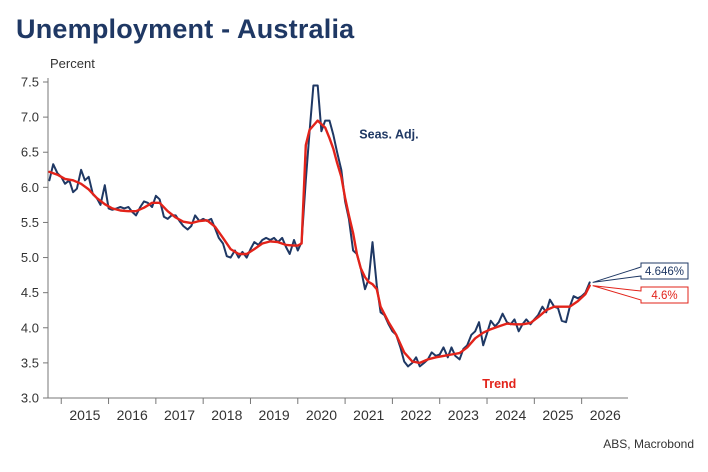  I want to click on series-annotation: Seas. Adj., so click(388, 135).